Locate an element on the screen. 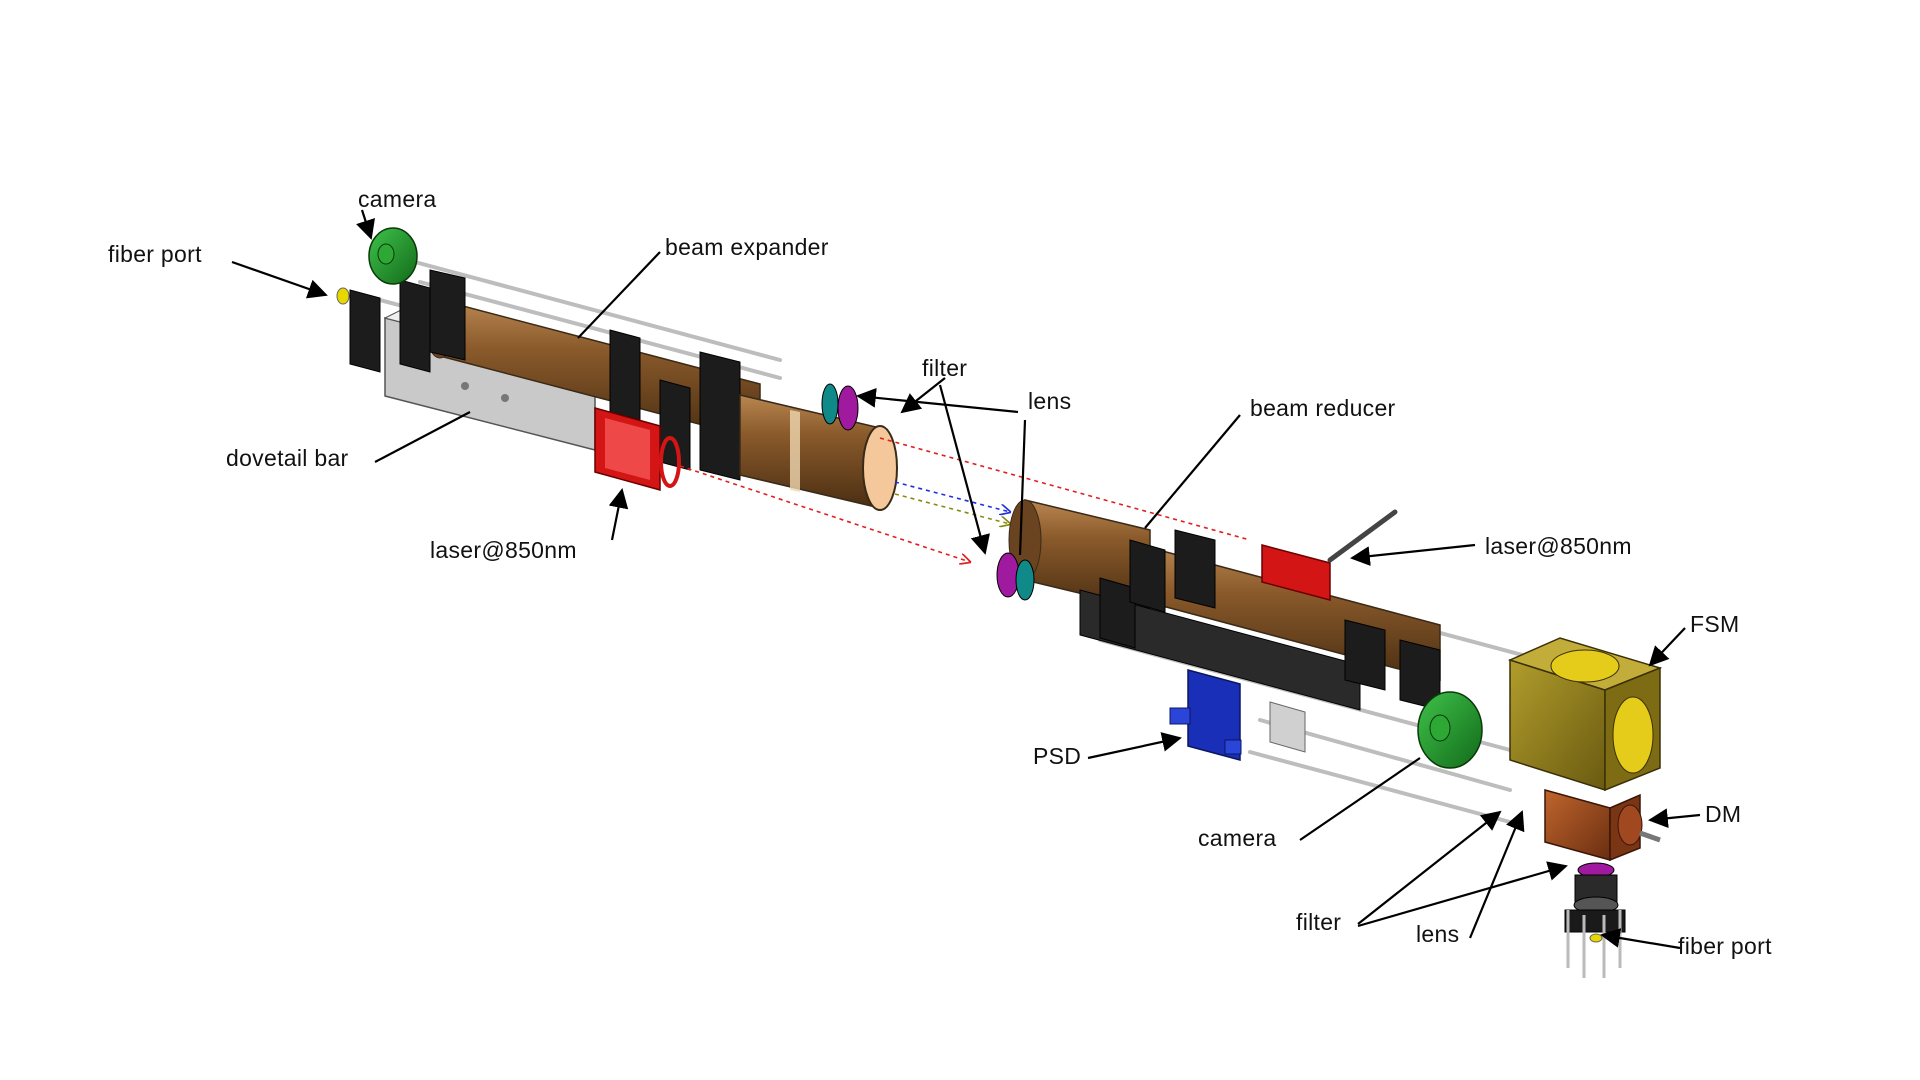 The width and height of the screenshot is (1920, 1080). label-fiber-port-left: fiber port is located at coordinates (155, 254).